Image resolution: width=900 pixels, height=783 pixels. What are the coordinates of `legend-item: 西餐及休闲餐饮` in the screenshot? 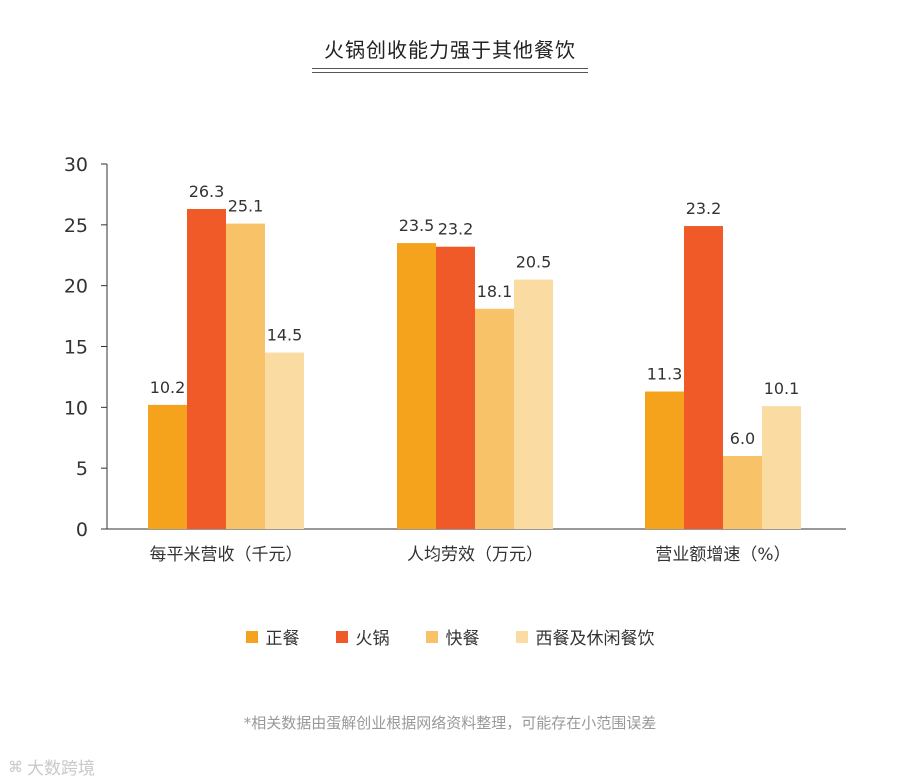 It's located at (585, 636).